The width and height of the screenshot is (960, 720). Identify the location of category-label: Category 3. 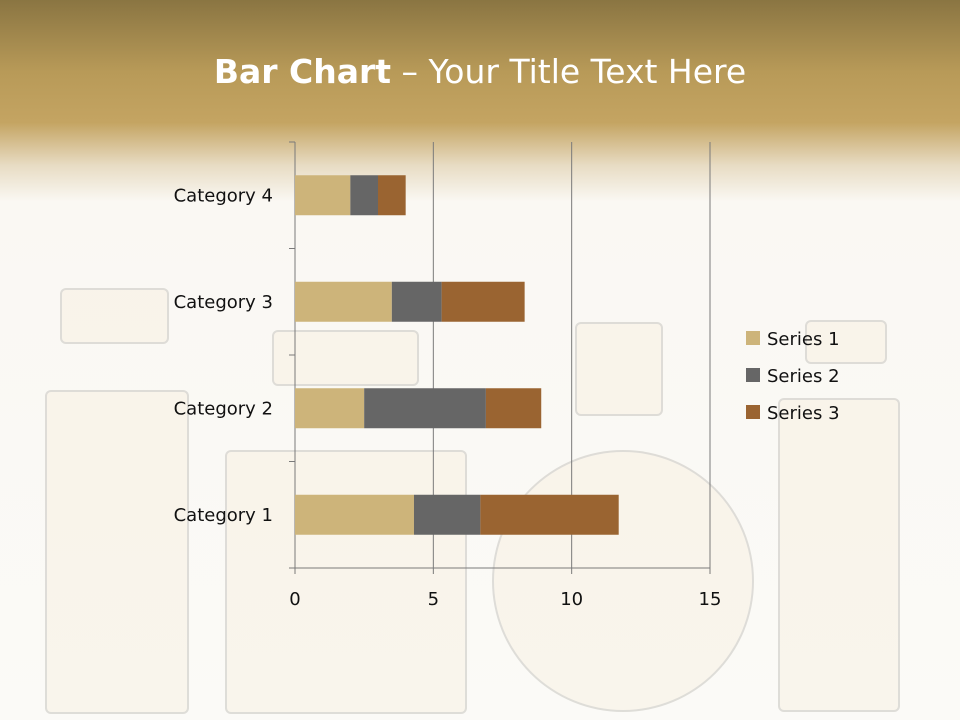
(223, 302).